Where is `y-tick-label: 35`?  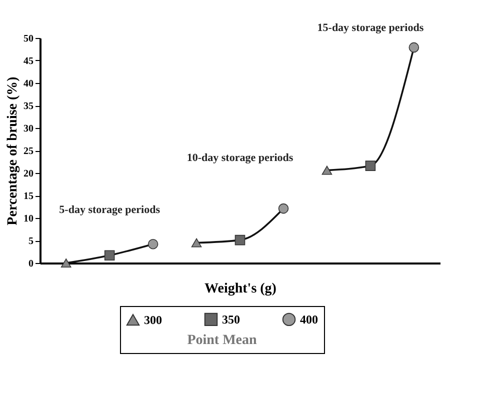 y-tick-label: 35 is located at coordinates (29, 106).